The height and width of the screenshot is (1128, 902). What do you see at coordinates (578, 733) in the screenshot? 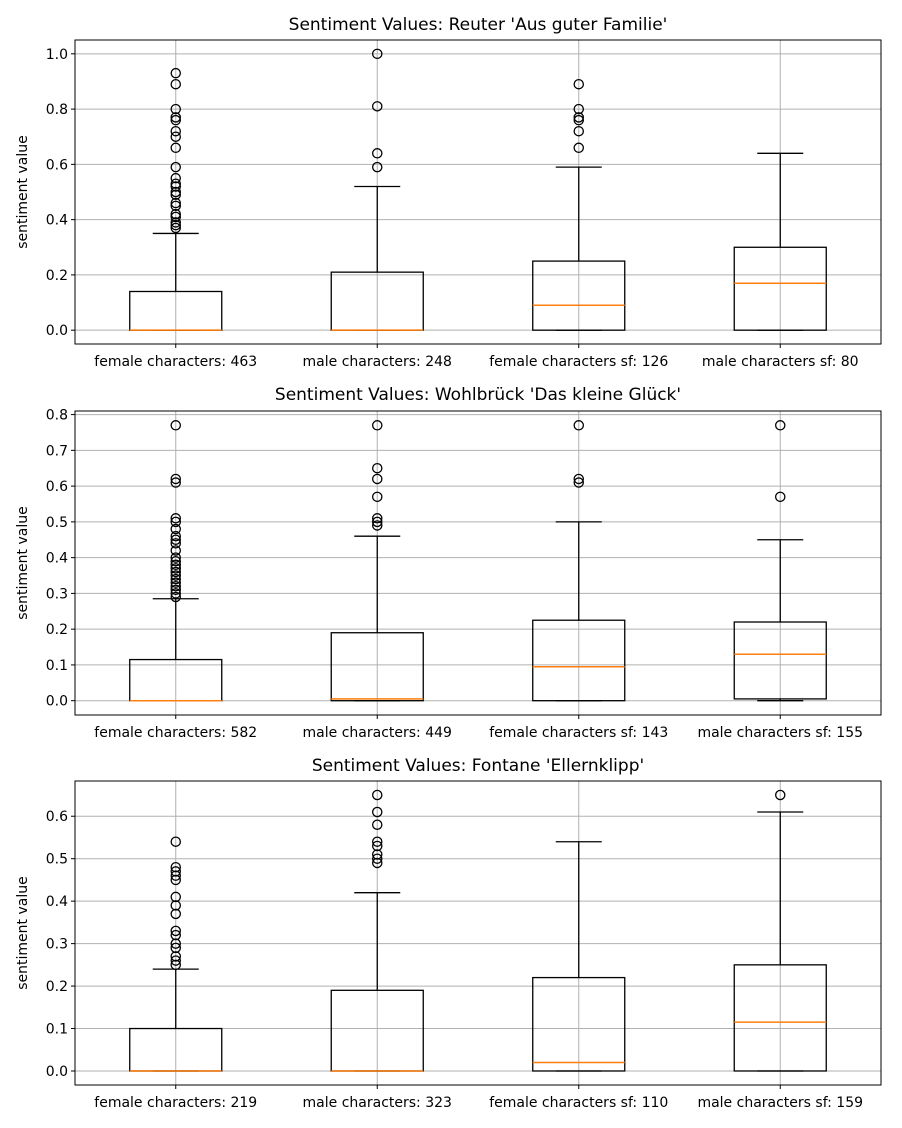
I see `category-label: female characters sf: 143` at bounding box center [578, 733].